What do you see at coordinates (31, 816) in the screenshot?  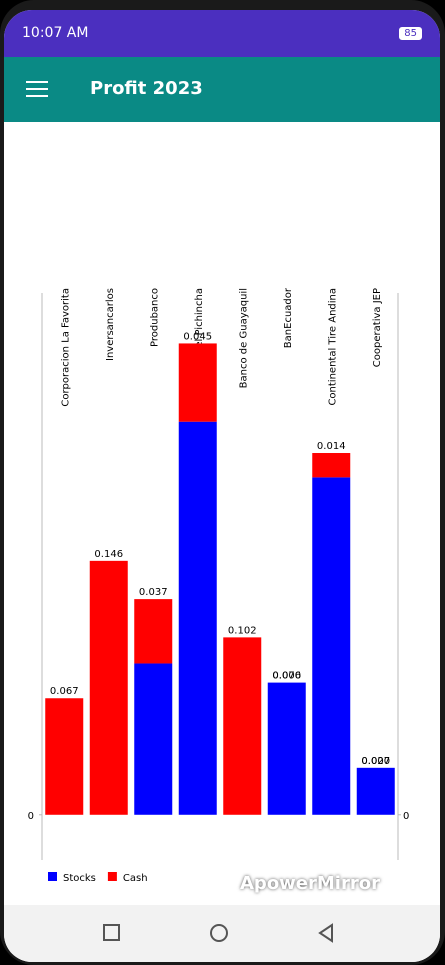 I see `y-tick-label: 0` at bounding box center [31, 816].